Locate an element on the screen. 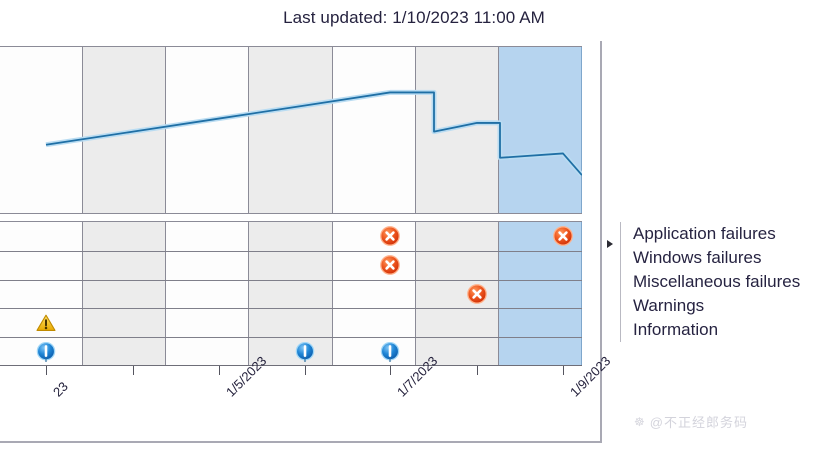 This screenshot has width=828, height=464. watermark-text: @不正经郎务码 is located at coordinates (698, 422).